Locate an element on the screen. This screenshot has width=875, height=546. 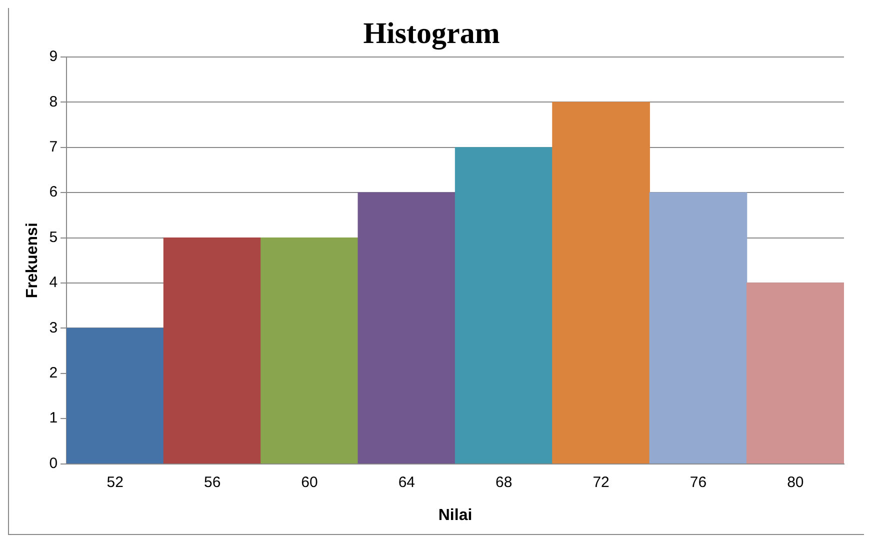
x-axis-title: Nilai is located at coordinates (455, 515).